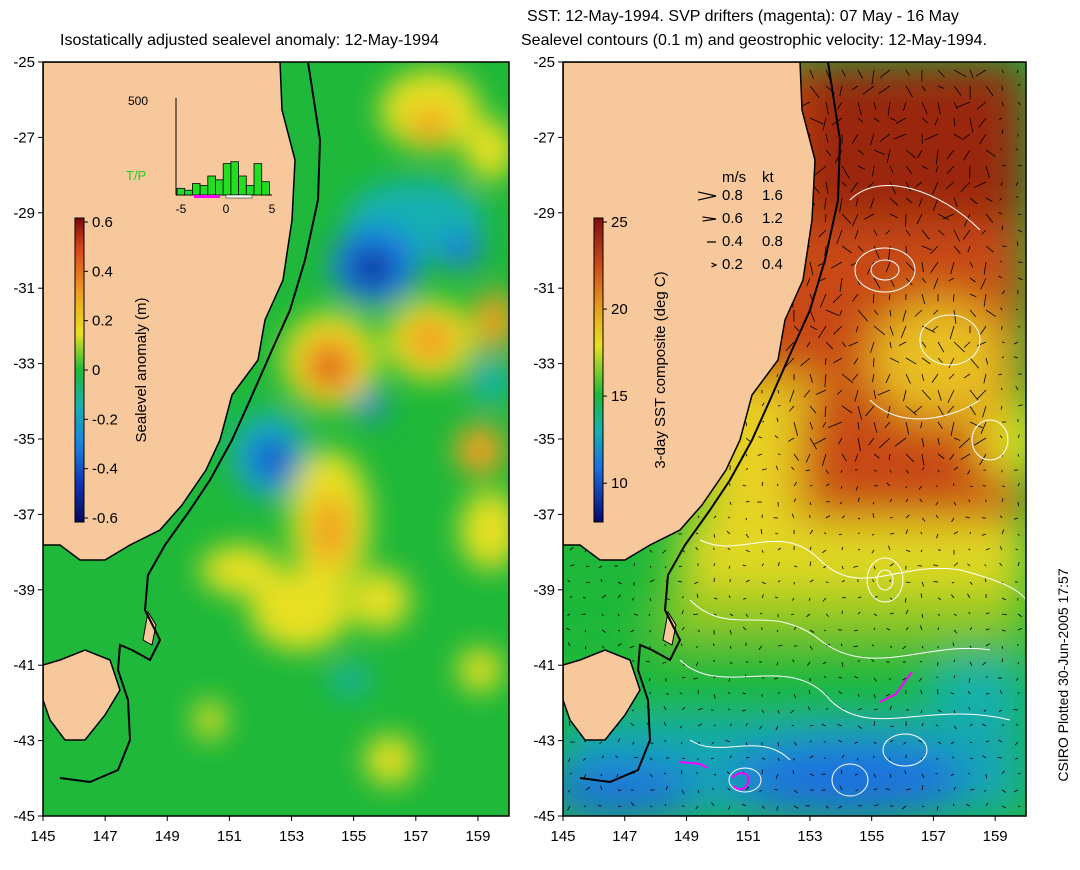 This screenshot has width=1080, height=870. Describe the element at coordinates (631, 368) in the screenshot. I see `right-colorbar: 25 20 15 10 3-day SST composite (deg C)` at that location.